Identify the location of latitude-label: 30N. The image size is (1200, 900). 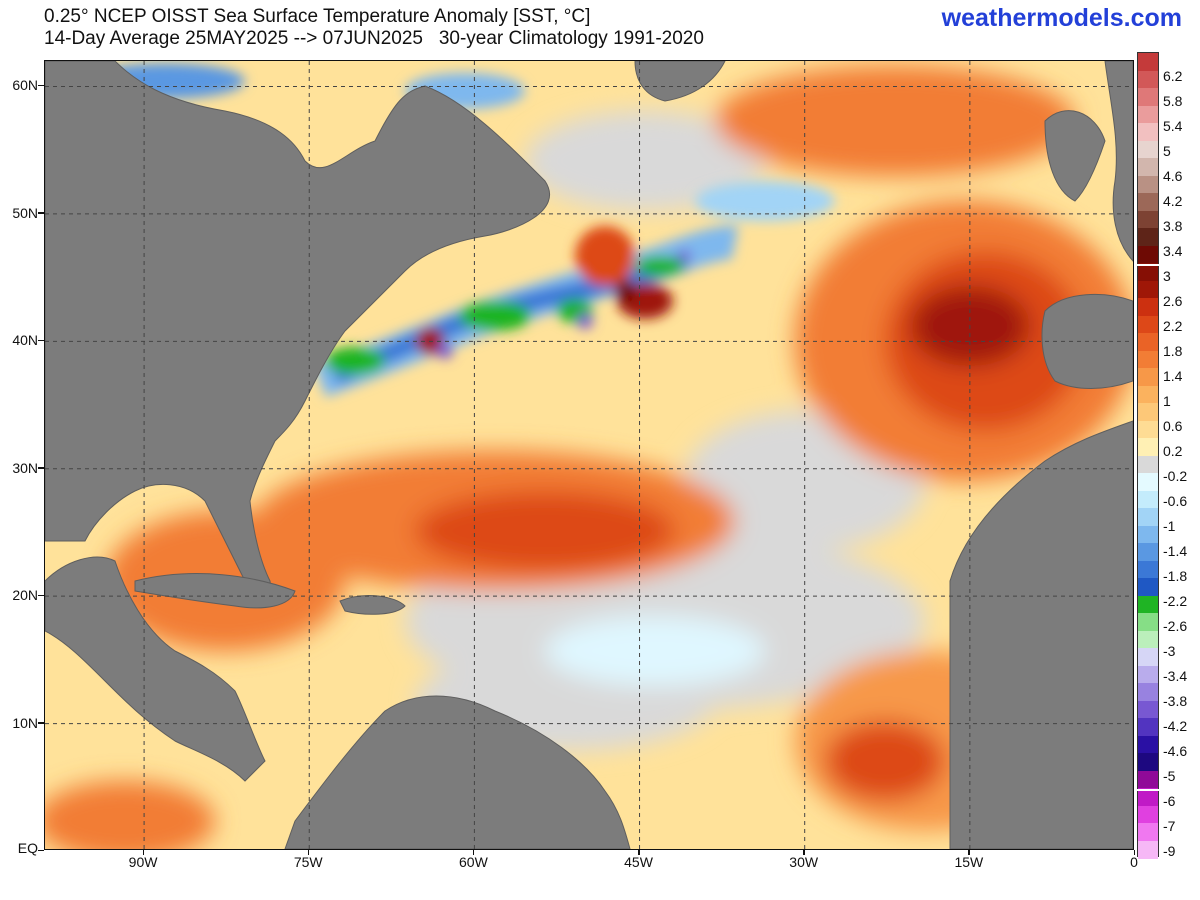
(25, 467).